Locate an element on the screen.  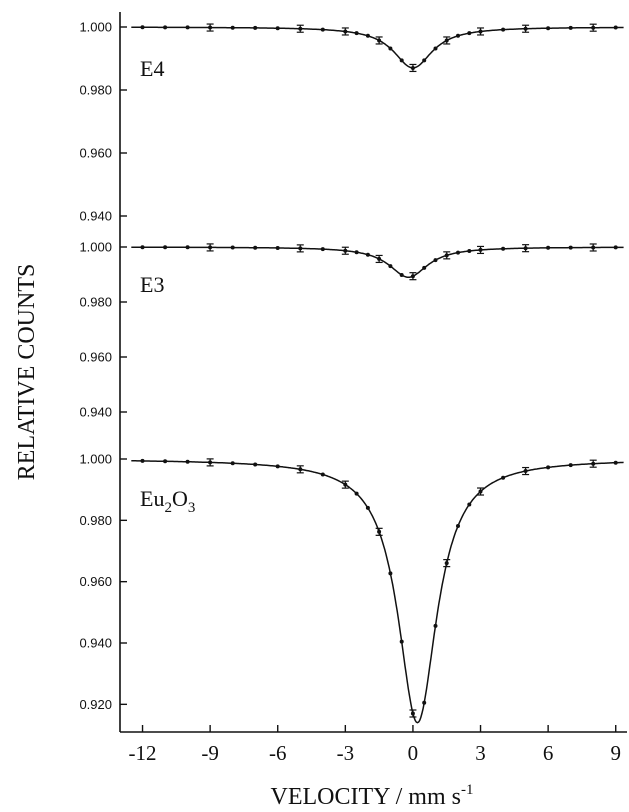
sample-label-2: E3 is located at coordinates (152, 284).